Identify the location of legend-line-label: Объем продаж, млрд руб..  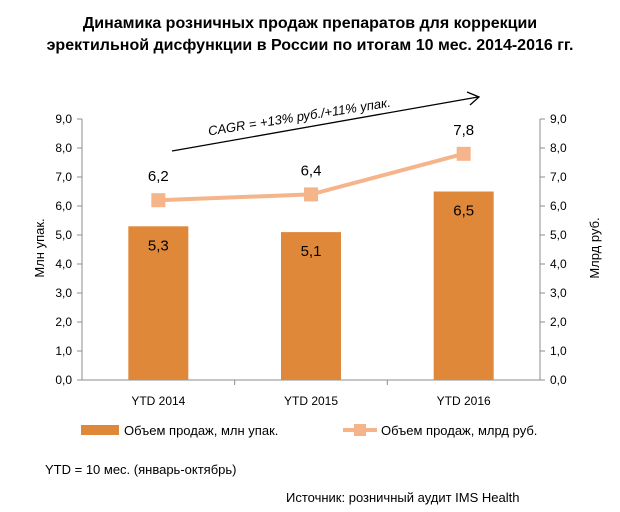
(459, 430).